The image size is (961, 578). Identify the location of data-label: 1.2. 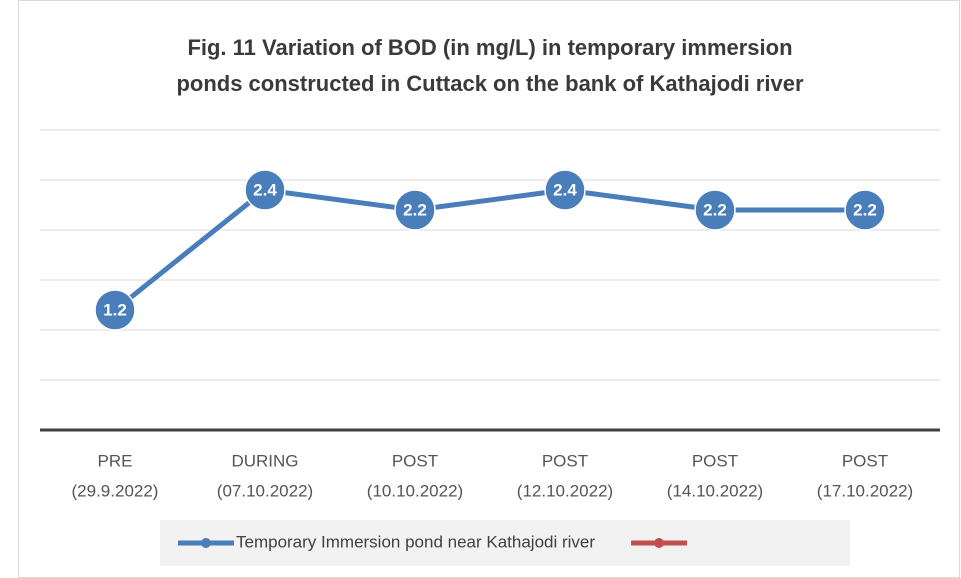
(115, 309).